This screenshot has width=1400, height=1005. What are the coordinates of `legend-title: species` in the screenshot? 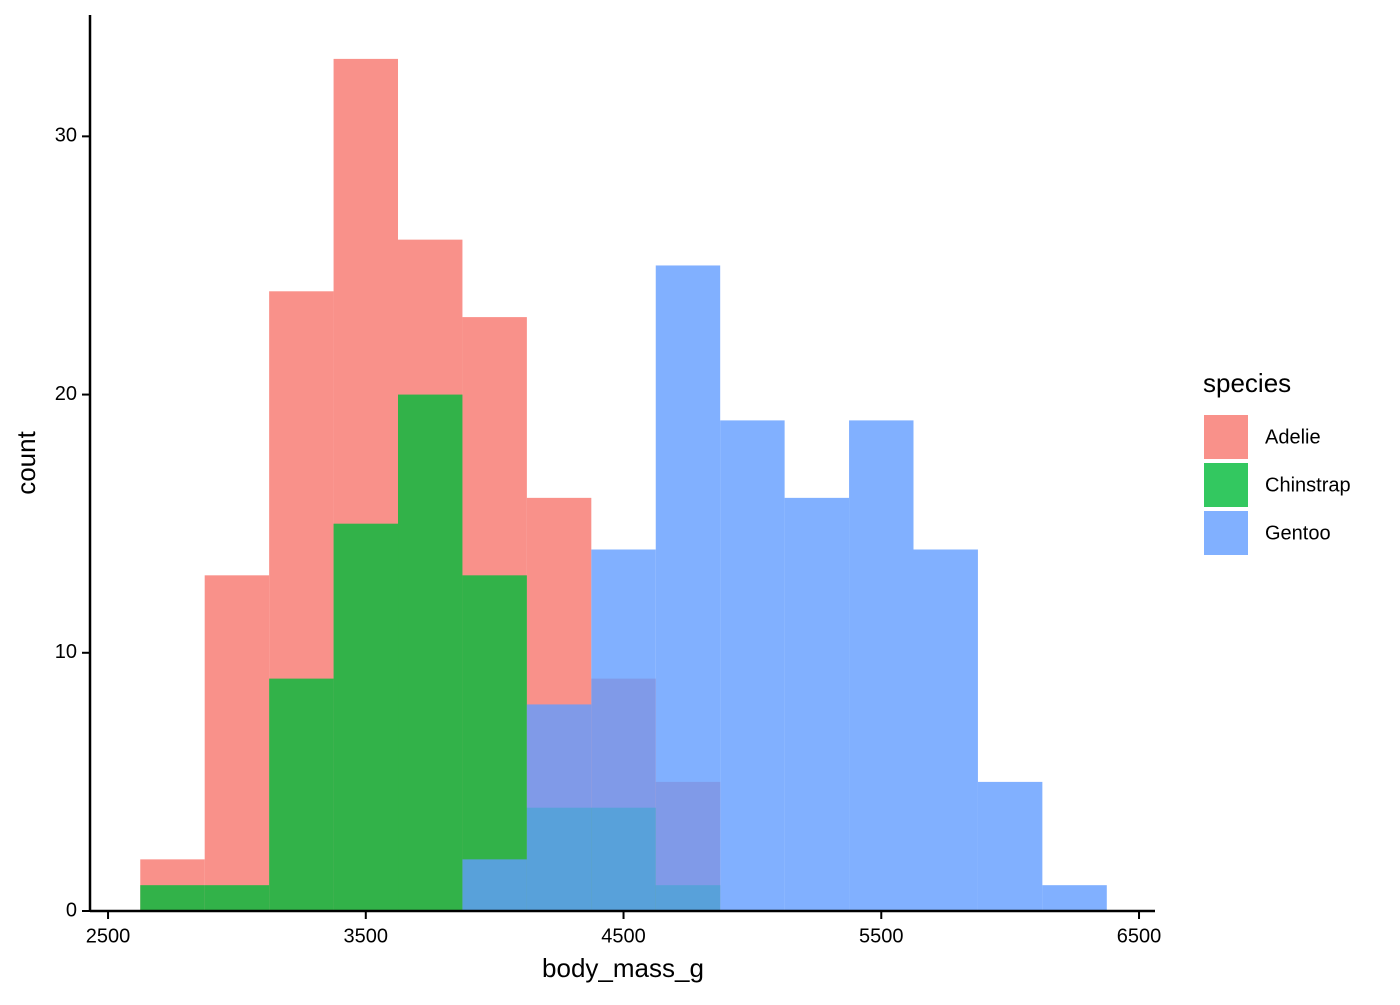 It's located at (1247, 383).